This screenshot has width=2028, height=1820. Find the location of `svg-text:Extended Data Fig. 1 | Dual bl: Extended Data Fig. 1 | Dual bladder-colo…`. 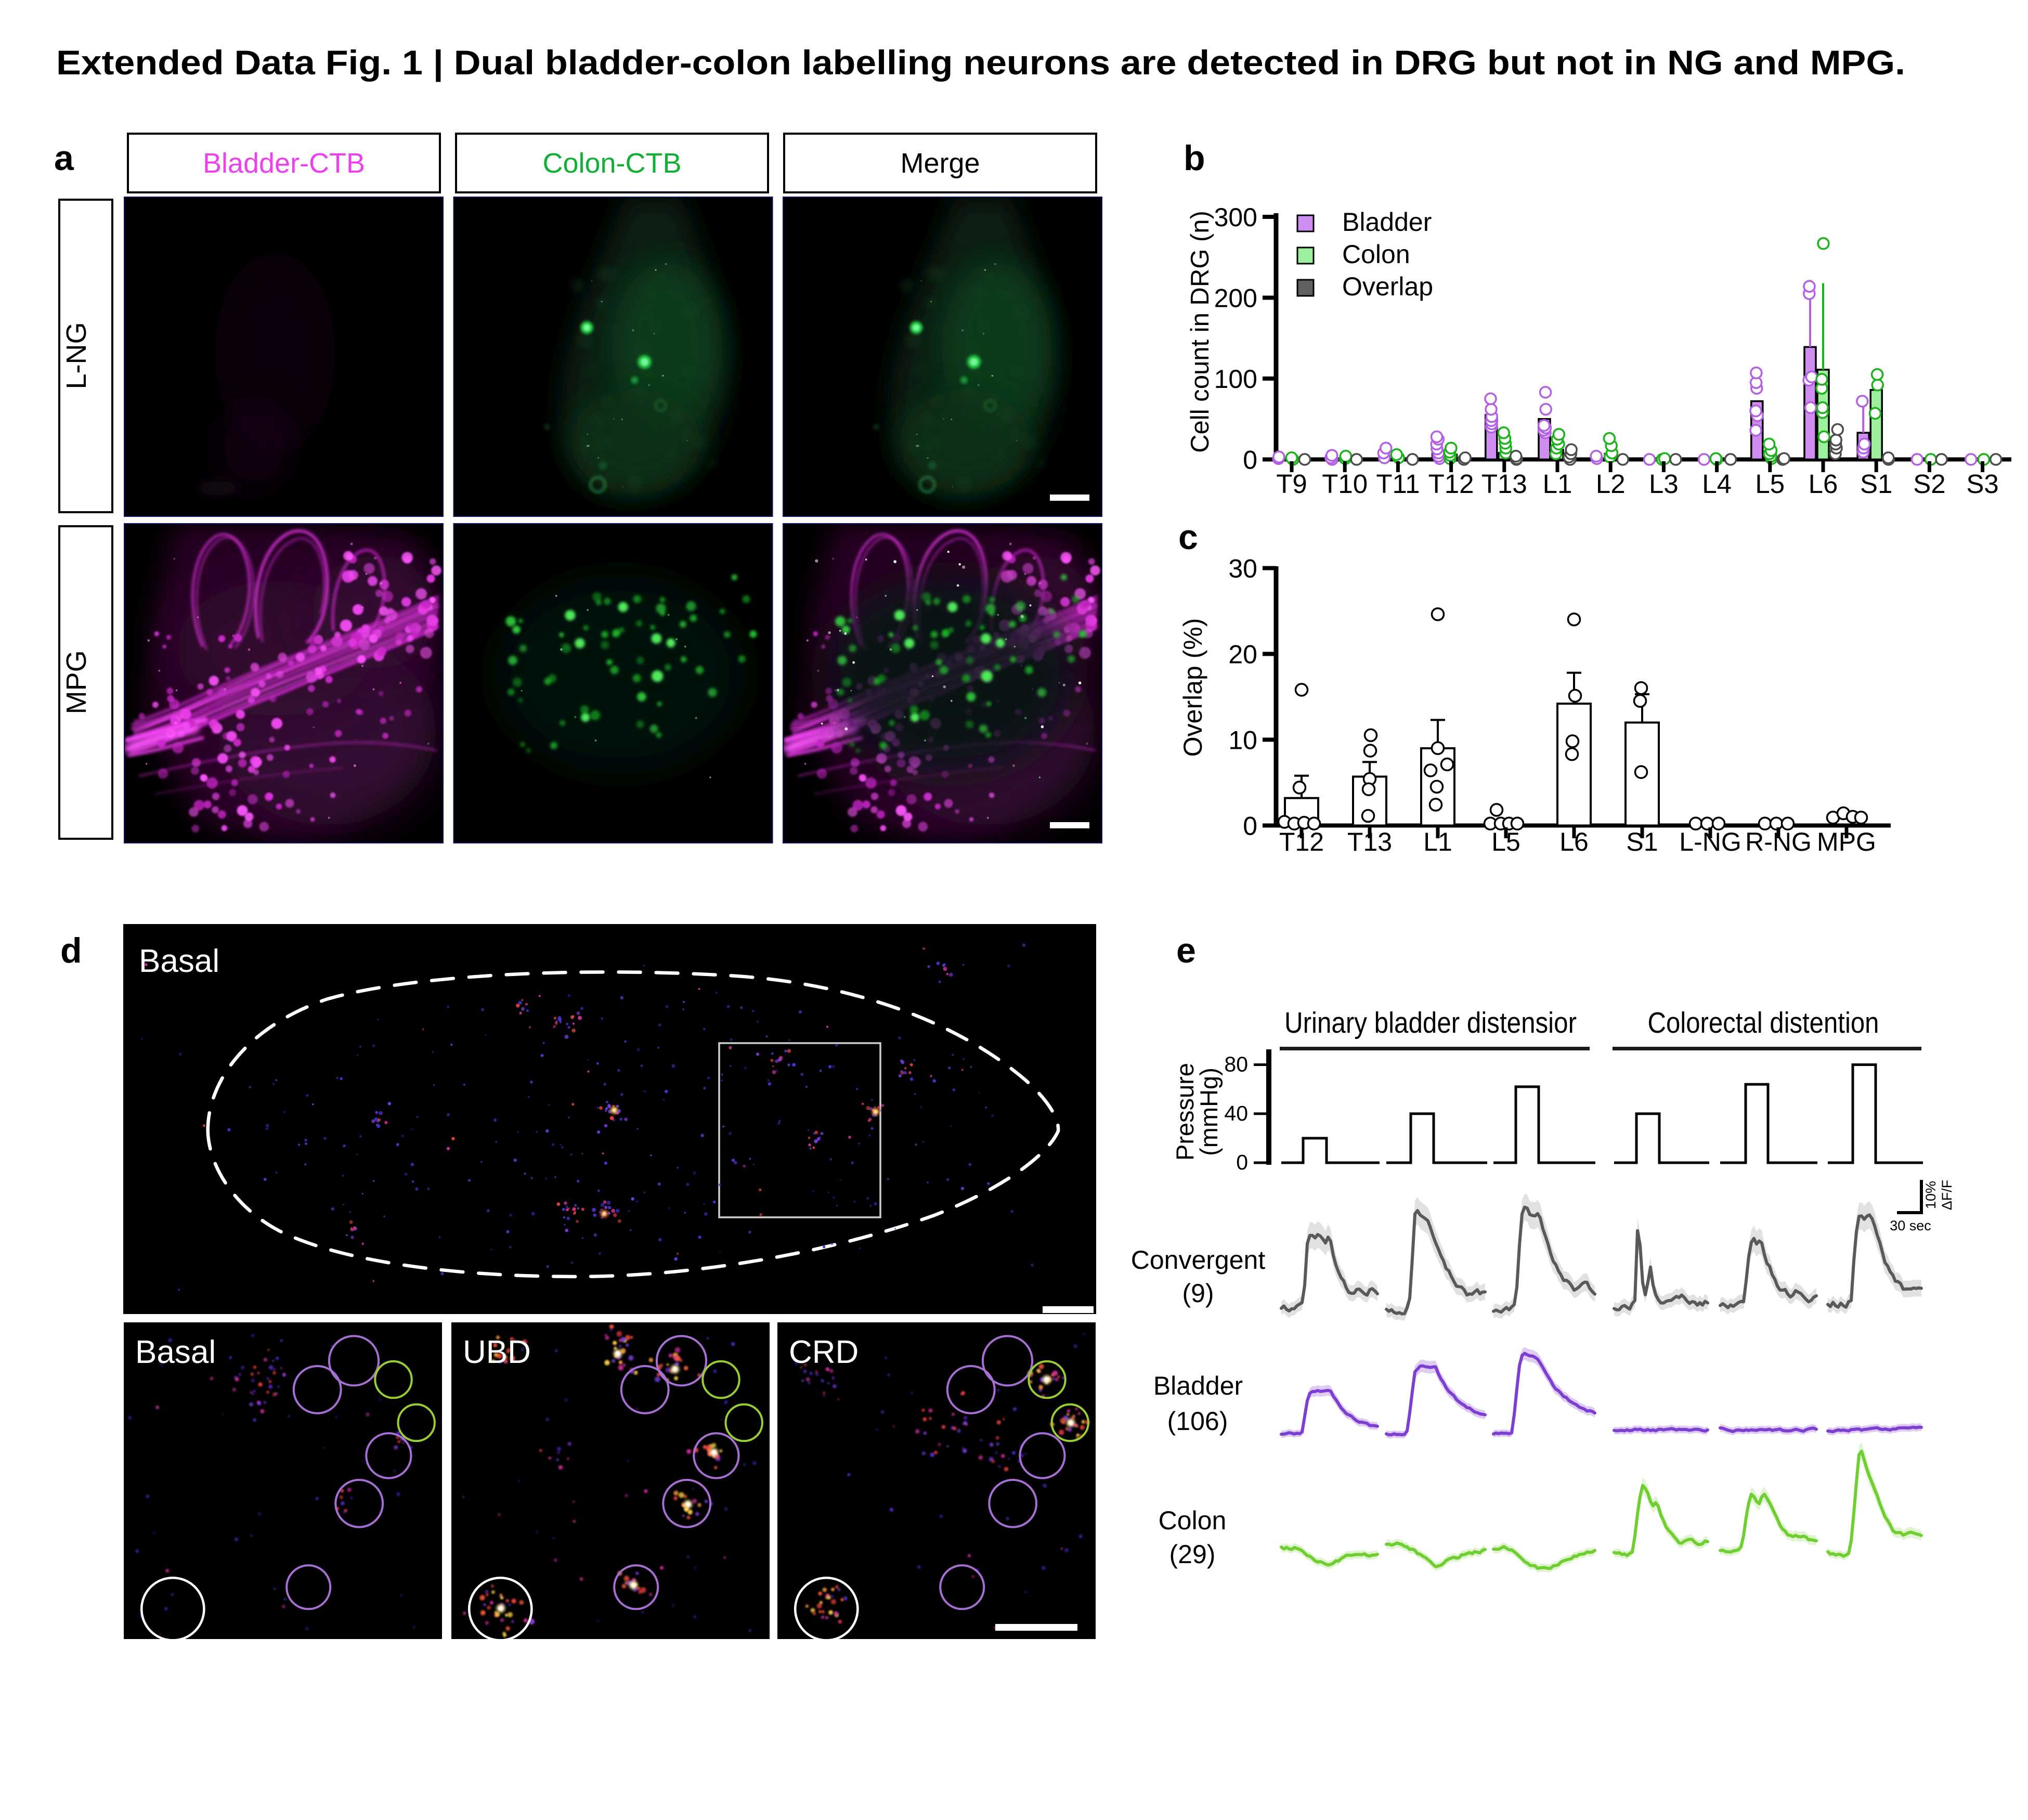

svg-text:Extended Data Fig. 1 | Dual bl: Extended Data Fig. 1 | Dual bladder-colo… is located at coordinates (980, 63).